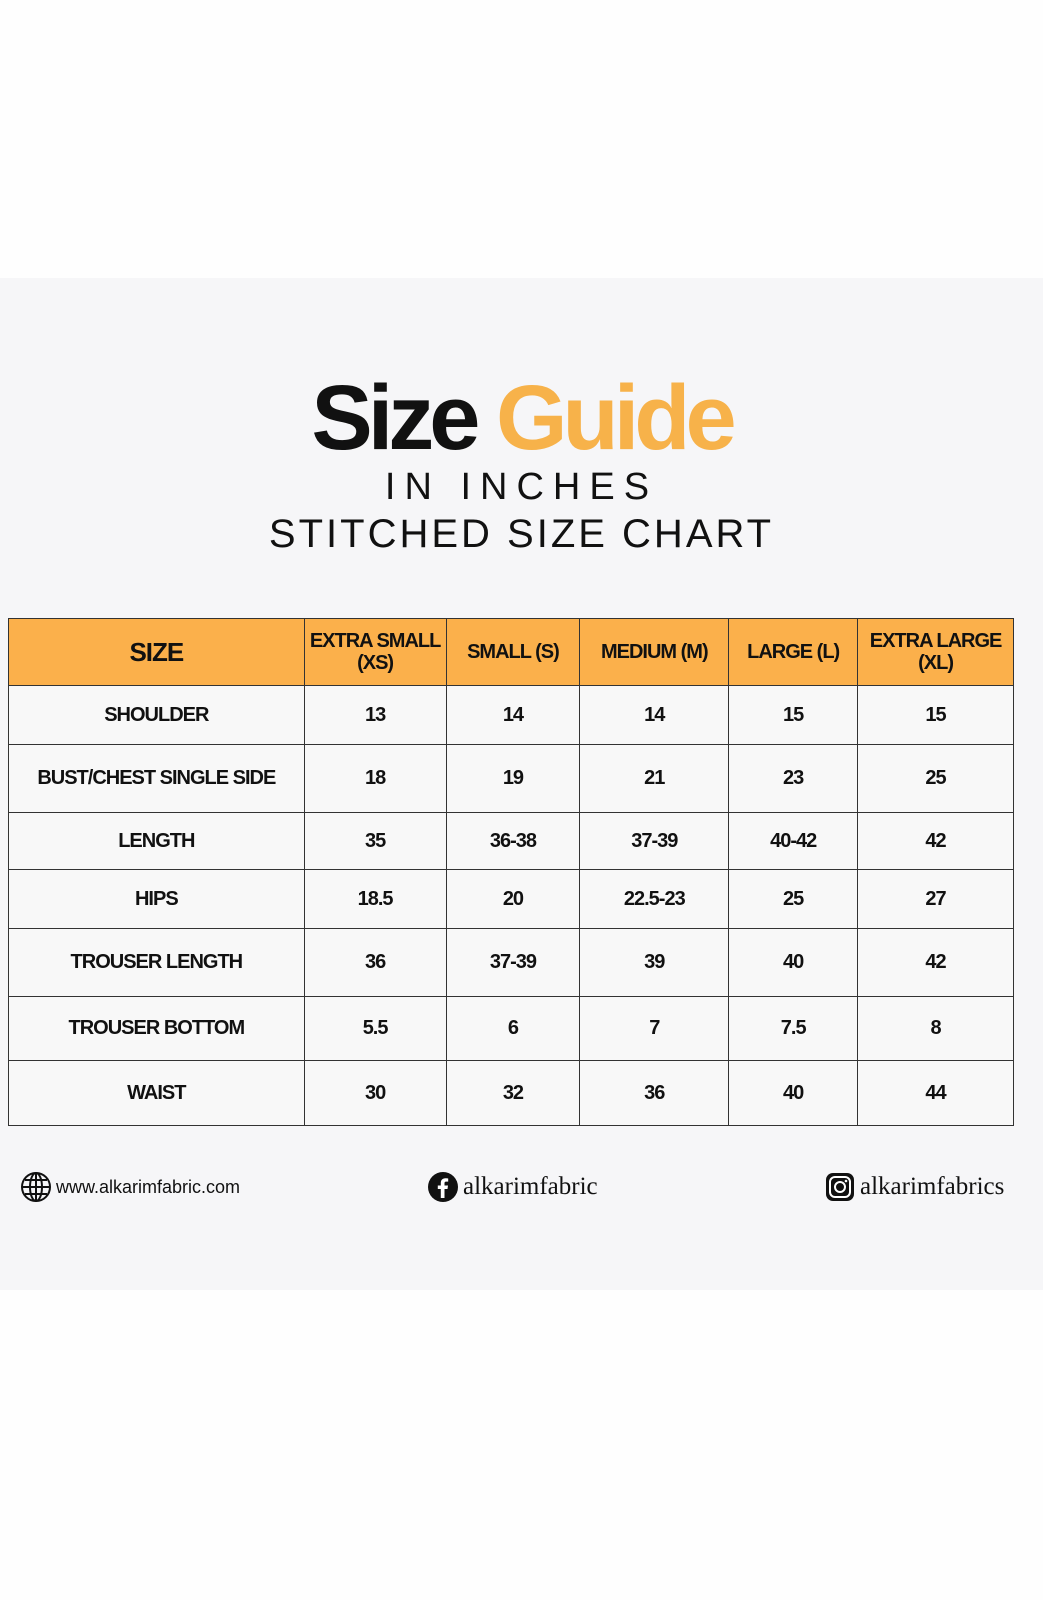  Describe the element at coordinates (793, 778) in the screenshot. I see `table-cell: 23` at that location.